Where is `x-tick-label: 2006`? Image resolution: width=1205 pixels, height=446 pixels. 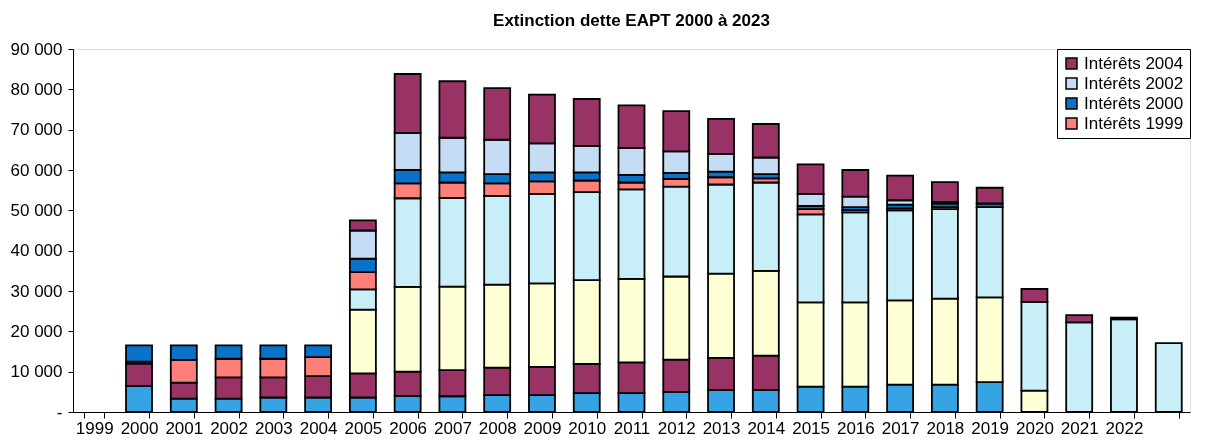 x-tick-label: 2006 is located at coordinates (408, 428).